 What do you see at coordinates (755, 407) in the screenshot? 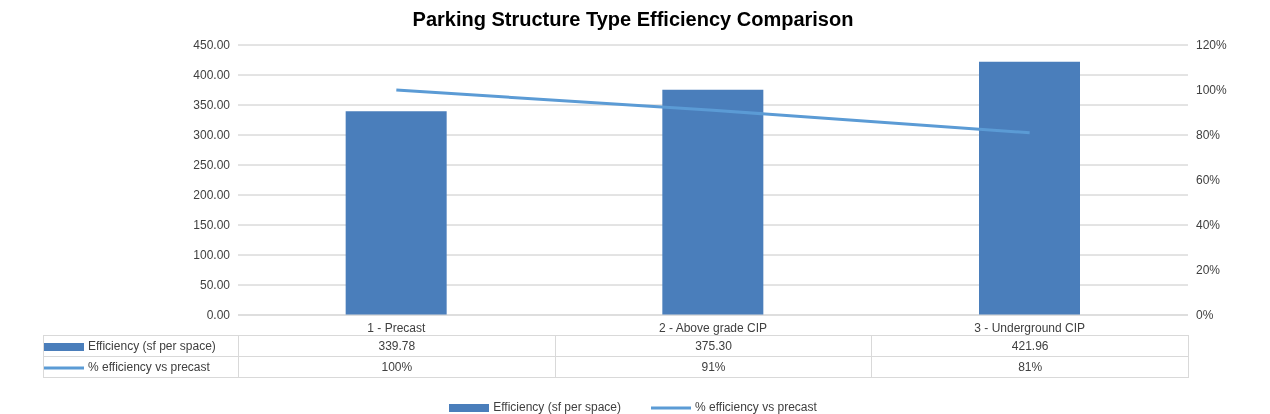
I see `legend-label: % efficiency vs precast` at bounding box center [755, 407].